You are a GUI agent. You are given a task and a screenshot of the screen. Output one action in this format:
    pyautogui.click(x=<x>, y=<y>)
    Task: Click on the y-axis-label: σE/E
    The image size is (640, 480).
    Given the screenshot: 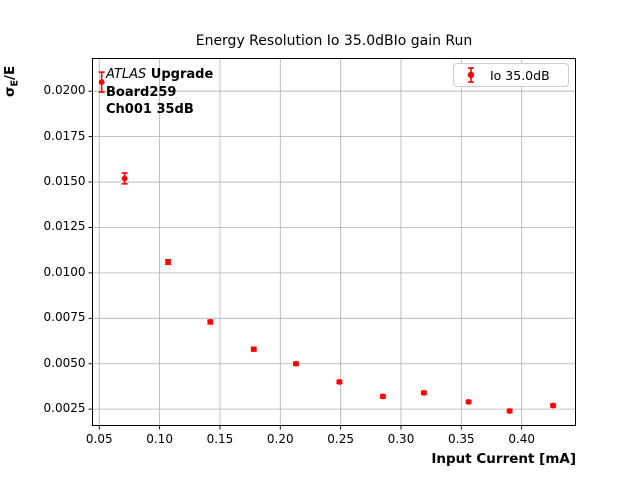 What is the action you would take?
    pyautogui.click(x=11, y=81)
    